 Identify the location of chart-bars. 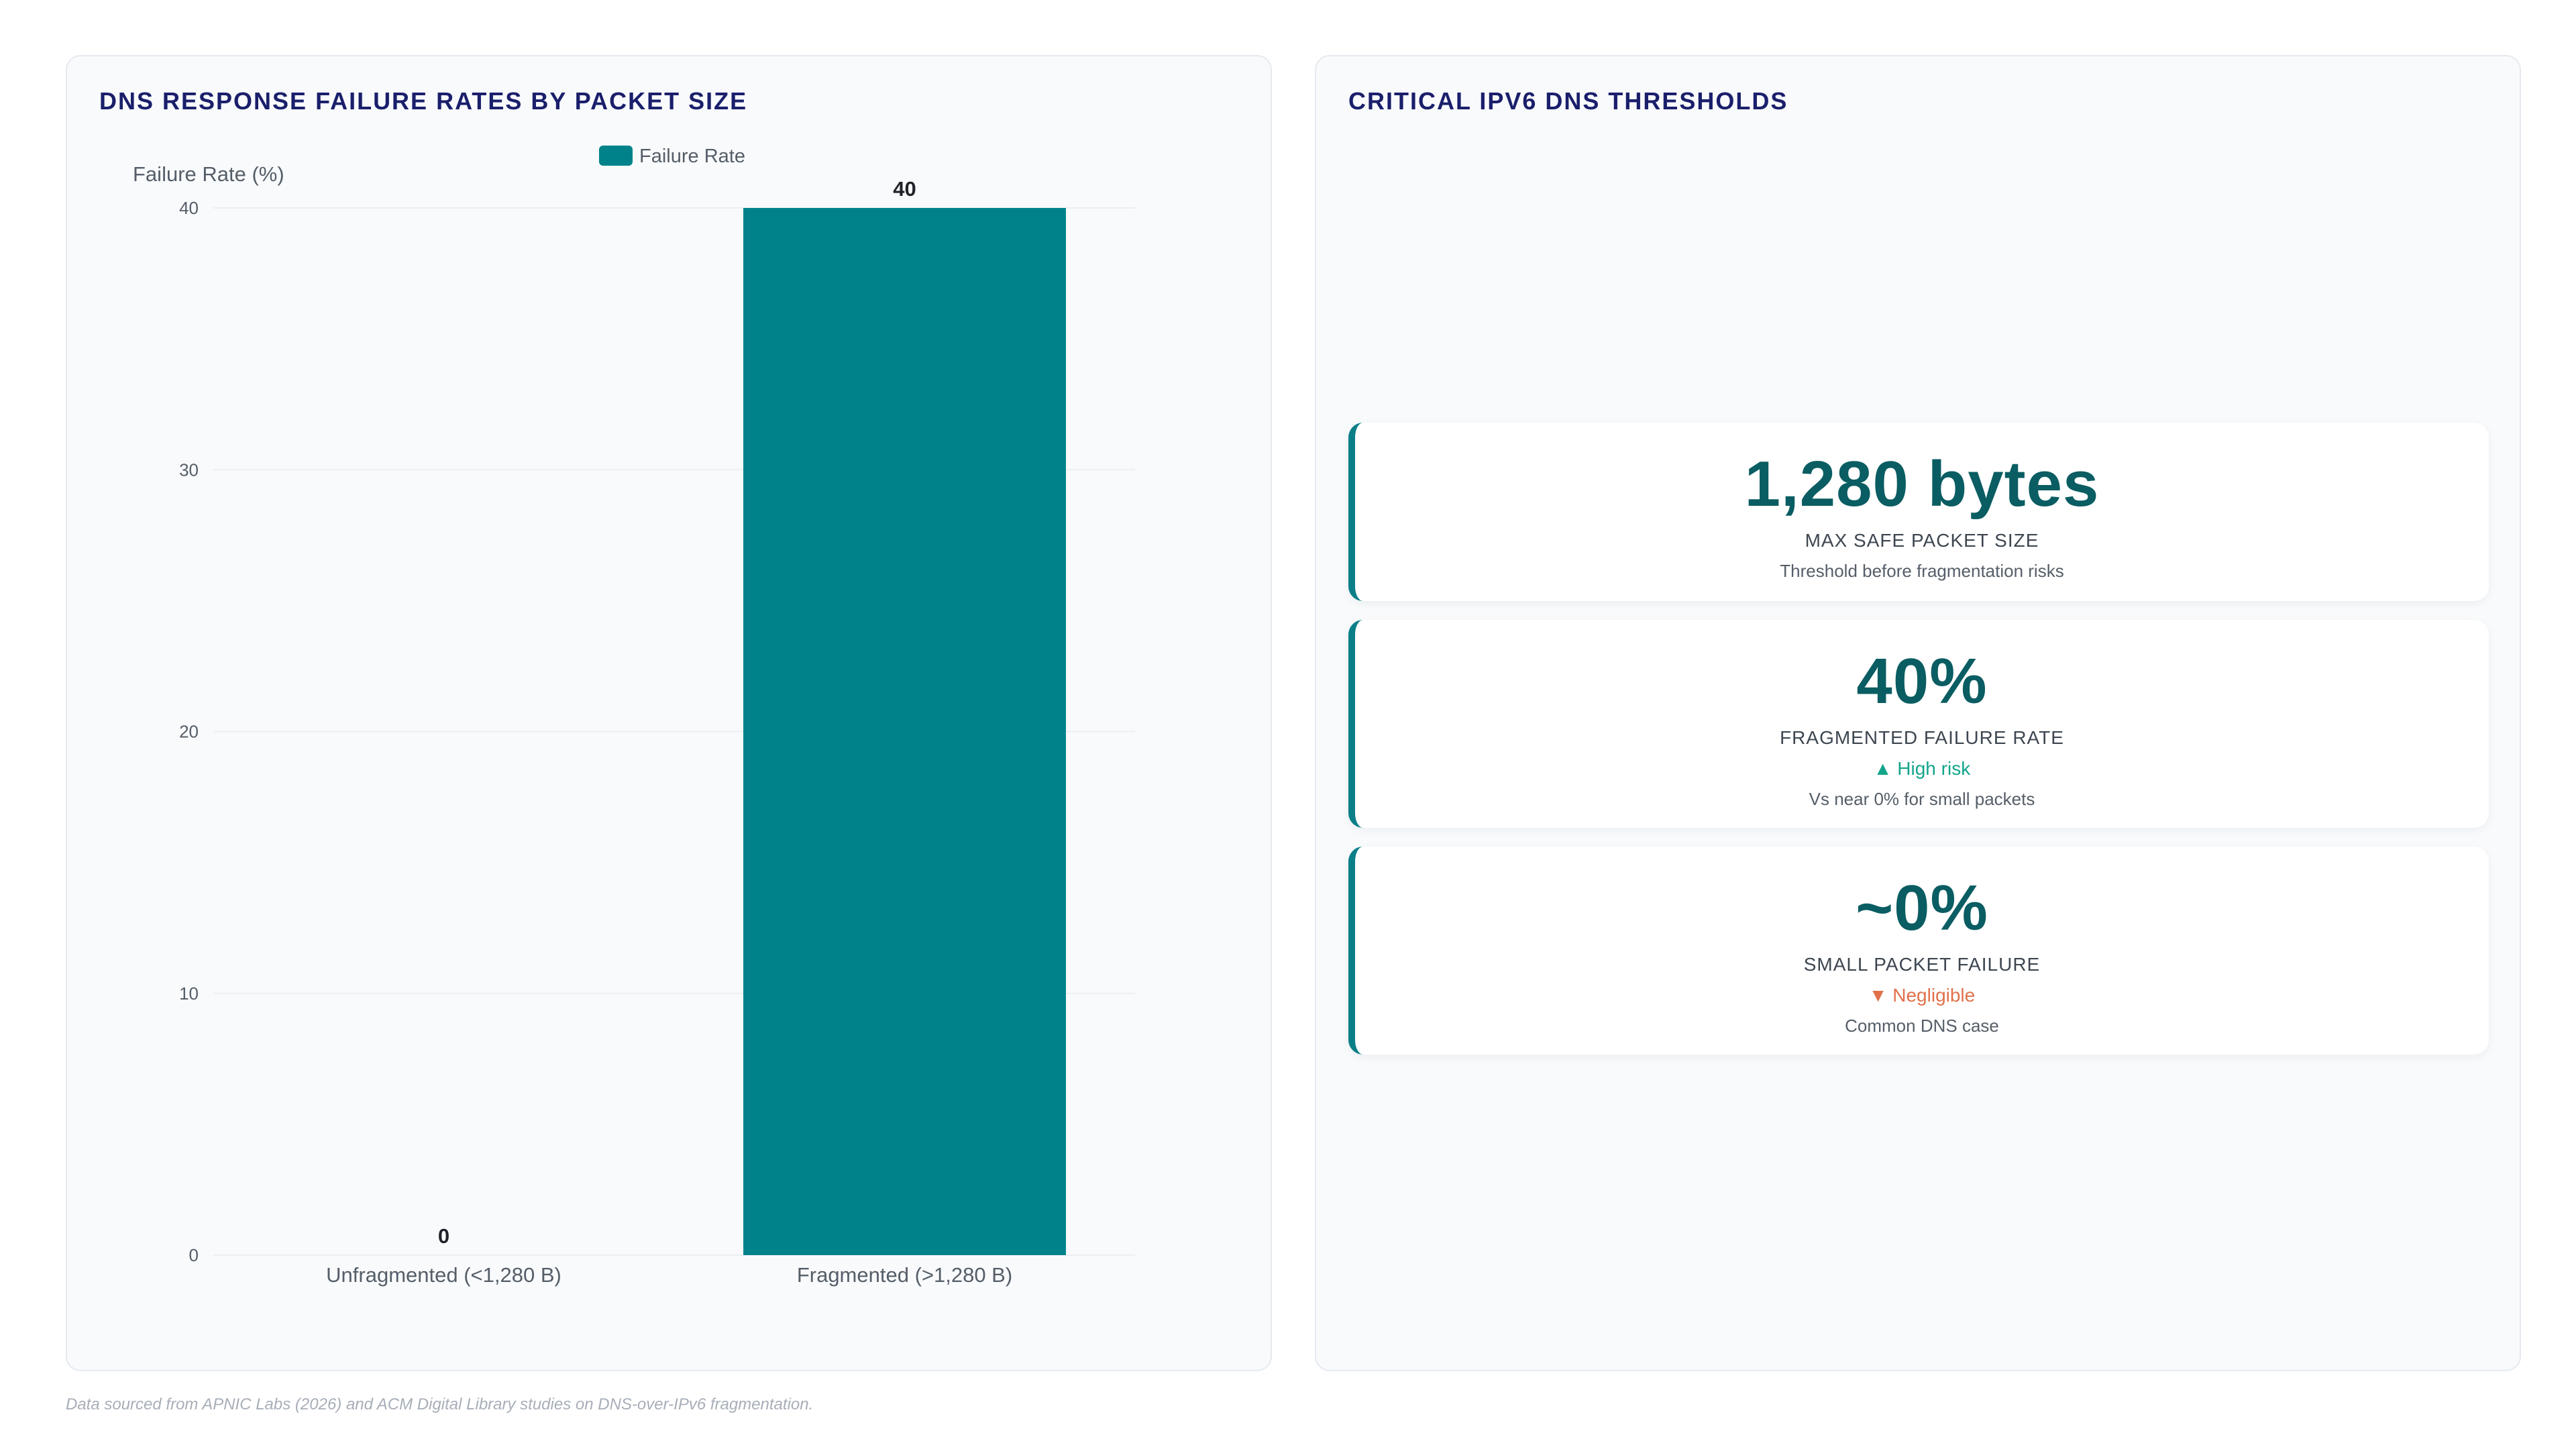
(904, 731).